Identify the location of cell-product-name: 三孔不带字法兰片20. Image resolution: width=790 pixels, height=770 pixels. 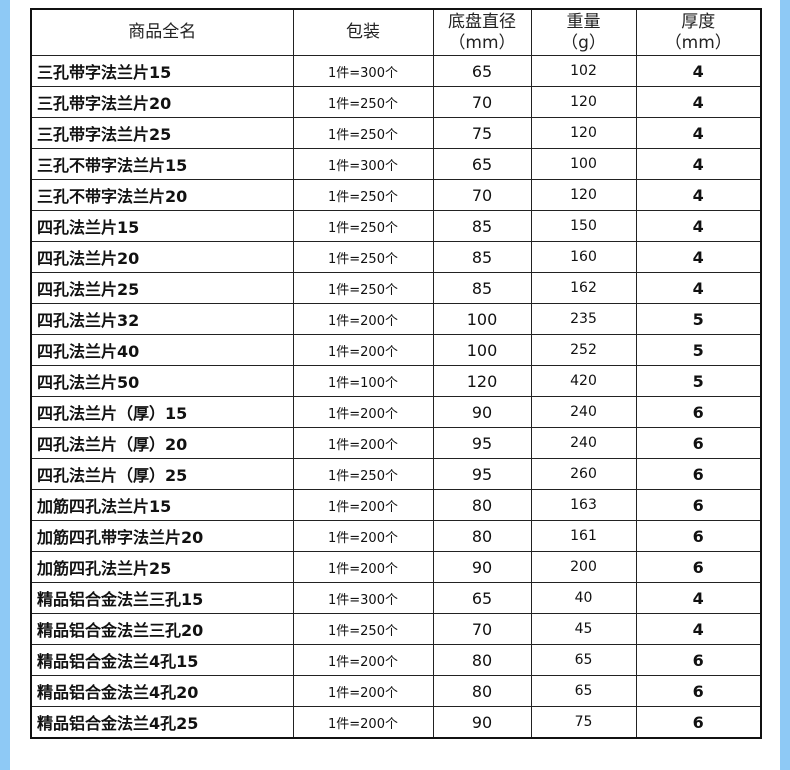
(162, 195).